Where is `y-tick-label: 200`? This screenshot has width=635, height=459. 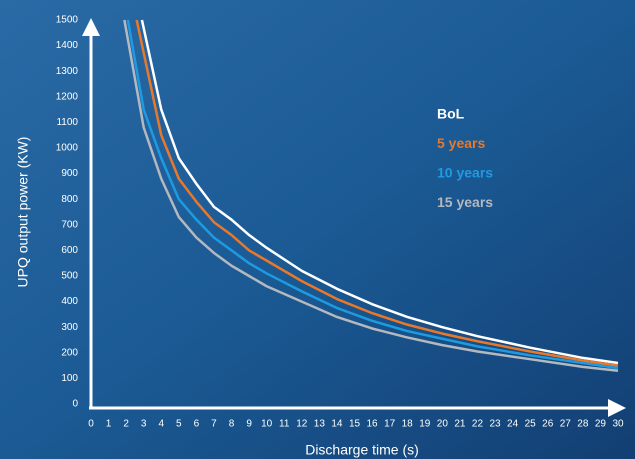
y-tick-label: 200 is located at coordinates (69, 352).